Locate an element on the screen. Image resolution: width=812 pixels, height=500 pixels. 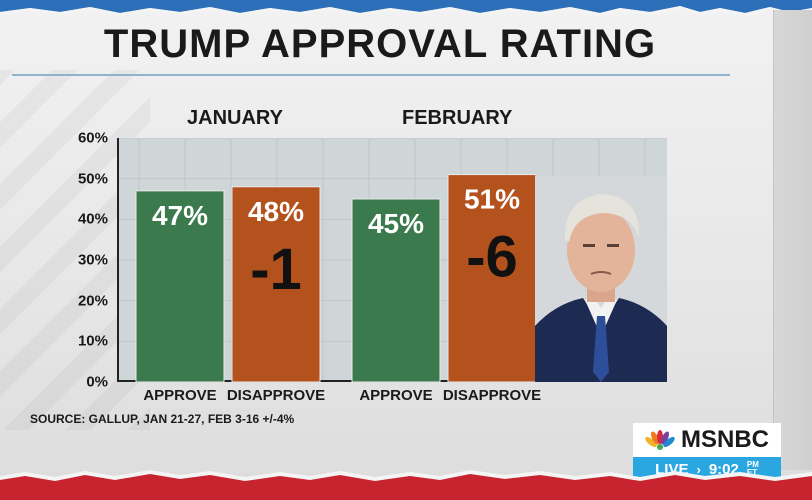
y-tick-label: 40% is located at coordinates (92, 219).